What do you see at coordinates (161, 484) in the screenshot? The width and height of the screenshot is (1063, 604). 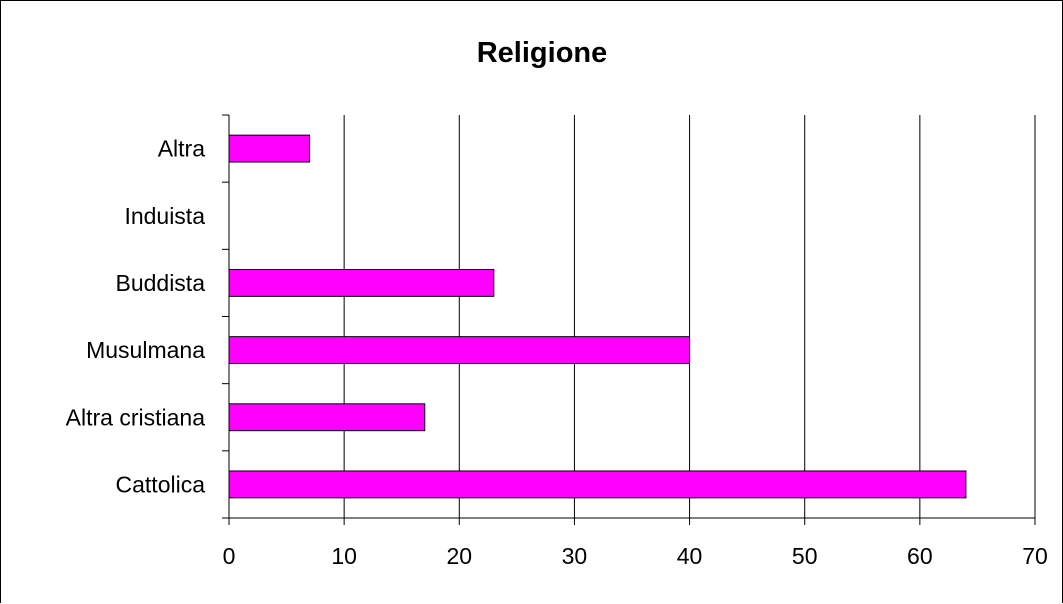 I see `y-category-label: Cattolica` at bounding box center [161, 484].